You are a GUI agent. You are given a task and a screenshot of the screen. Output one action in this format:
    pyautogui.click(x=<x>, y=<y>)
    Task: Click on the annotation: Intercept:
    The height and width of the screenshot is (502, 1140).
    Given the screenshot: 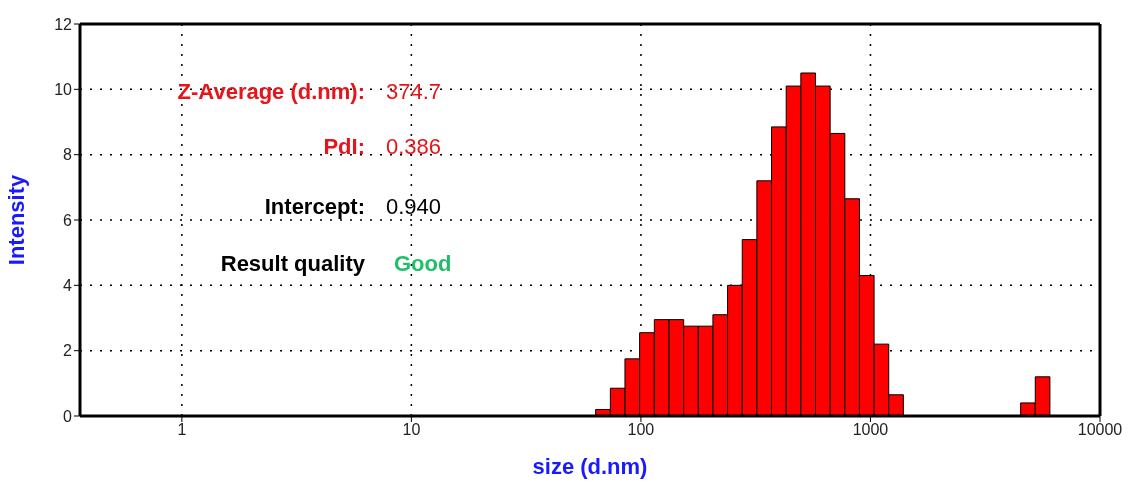 What is the action you would take?
    pyautogui.click(x=314, y=207)
    